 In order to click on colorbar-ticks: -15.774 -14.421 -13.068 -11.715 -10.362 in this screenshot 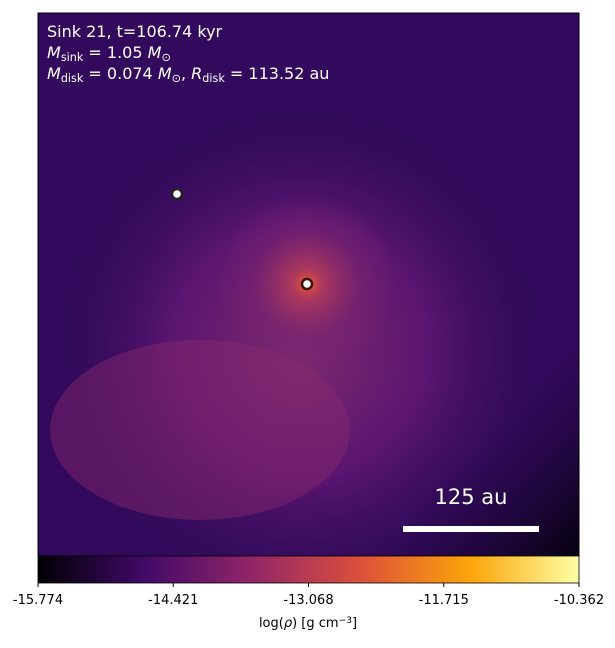, I will do `click(308, 595)`.